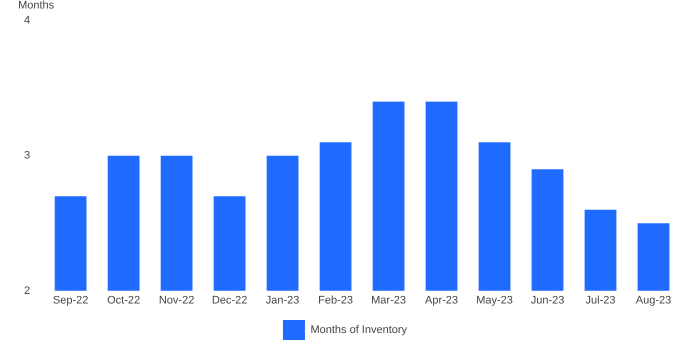 The width and height of the screenshot is (700, 350). I want to click on x-tick-label: Jul-23, so click(601, 300).